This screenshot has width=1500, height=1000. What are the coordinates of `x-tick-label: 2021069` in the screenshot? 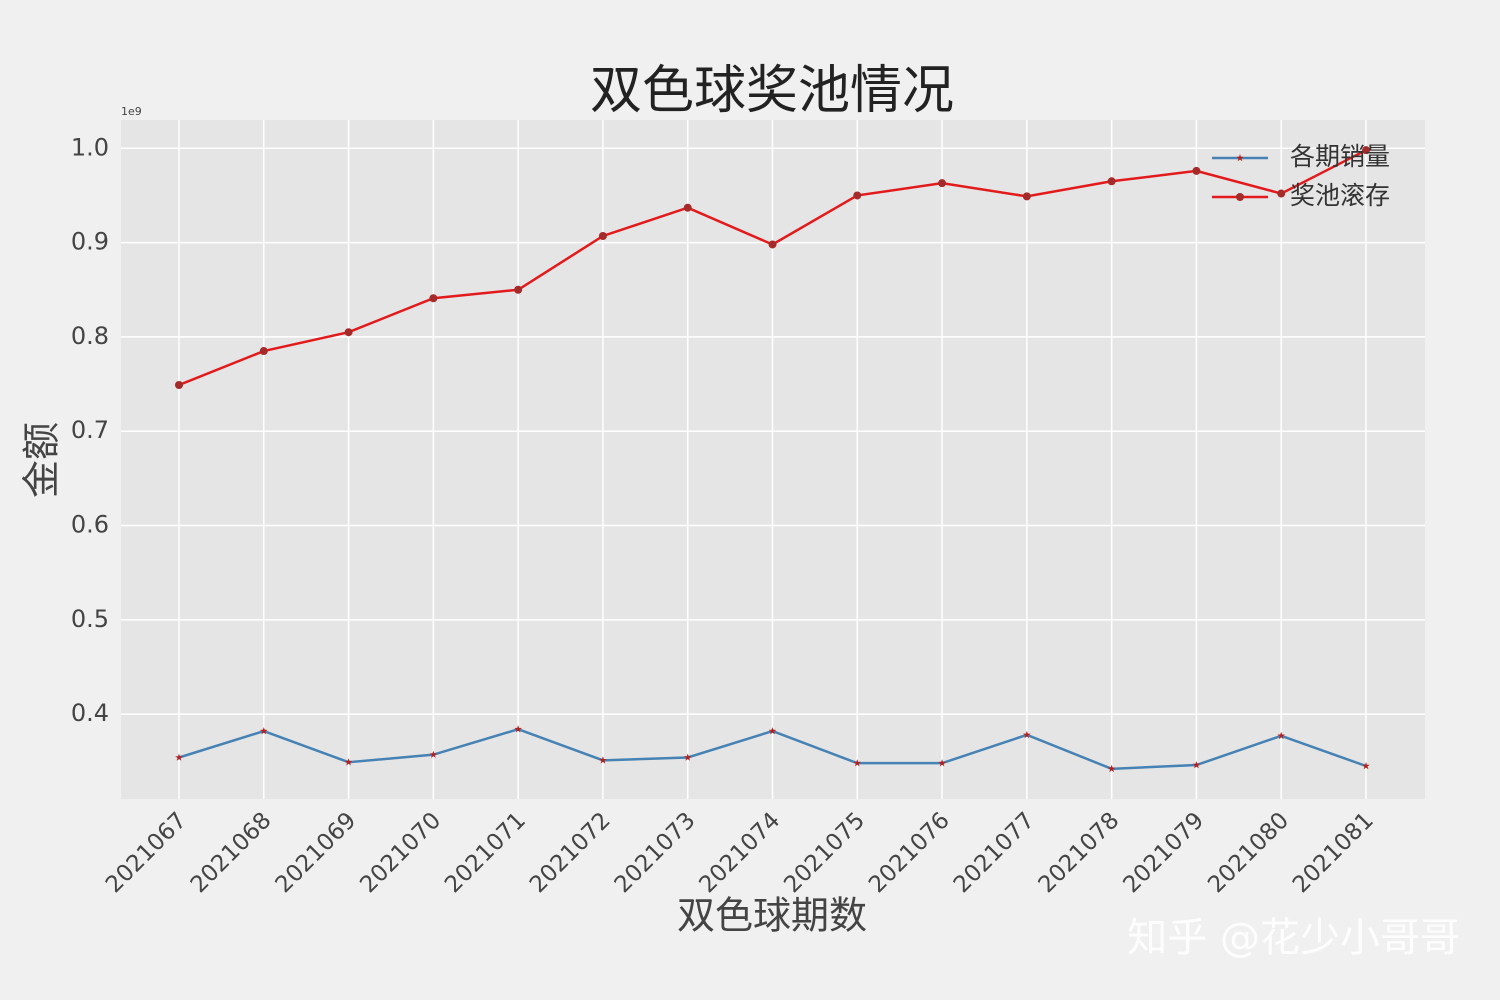 It's located at (316, 852).